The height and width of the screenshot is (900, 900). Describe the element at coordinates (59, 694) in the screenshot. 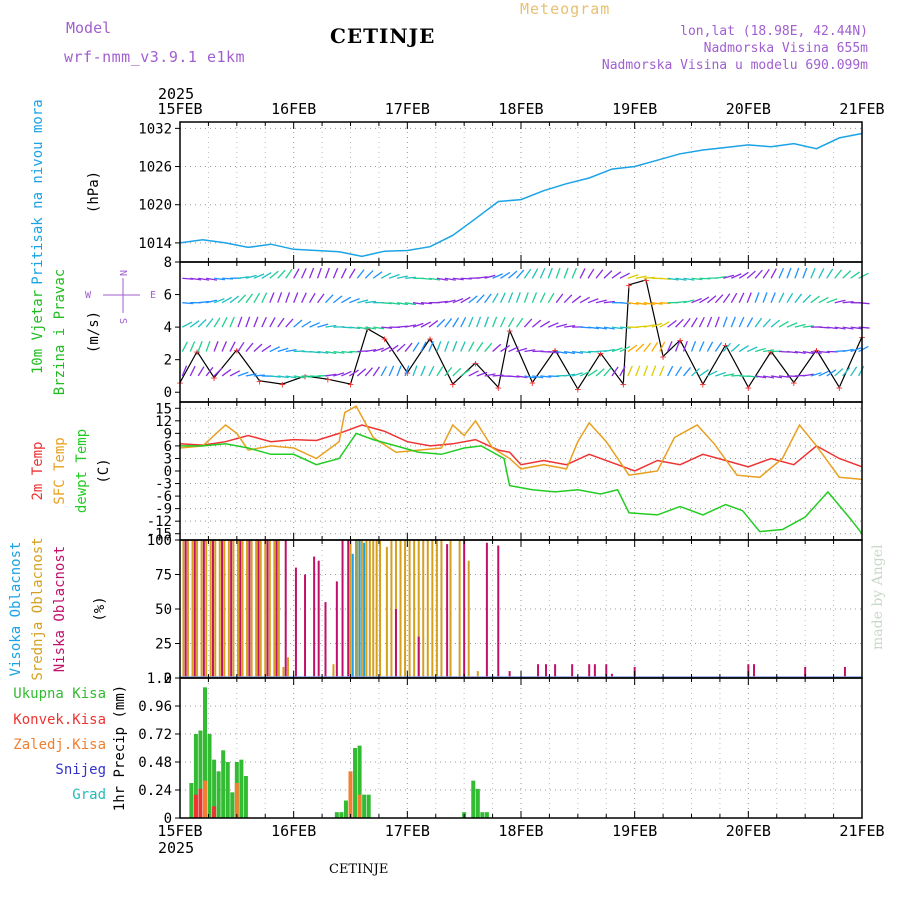

I see `precip-legend-item: Ukupna Kisa` at that location.